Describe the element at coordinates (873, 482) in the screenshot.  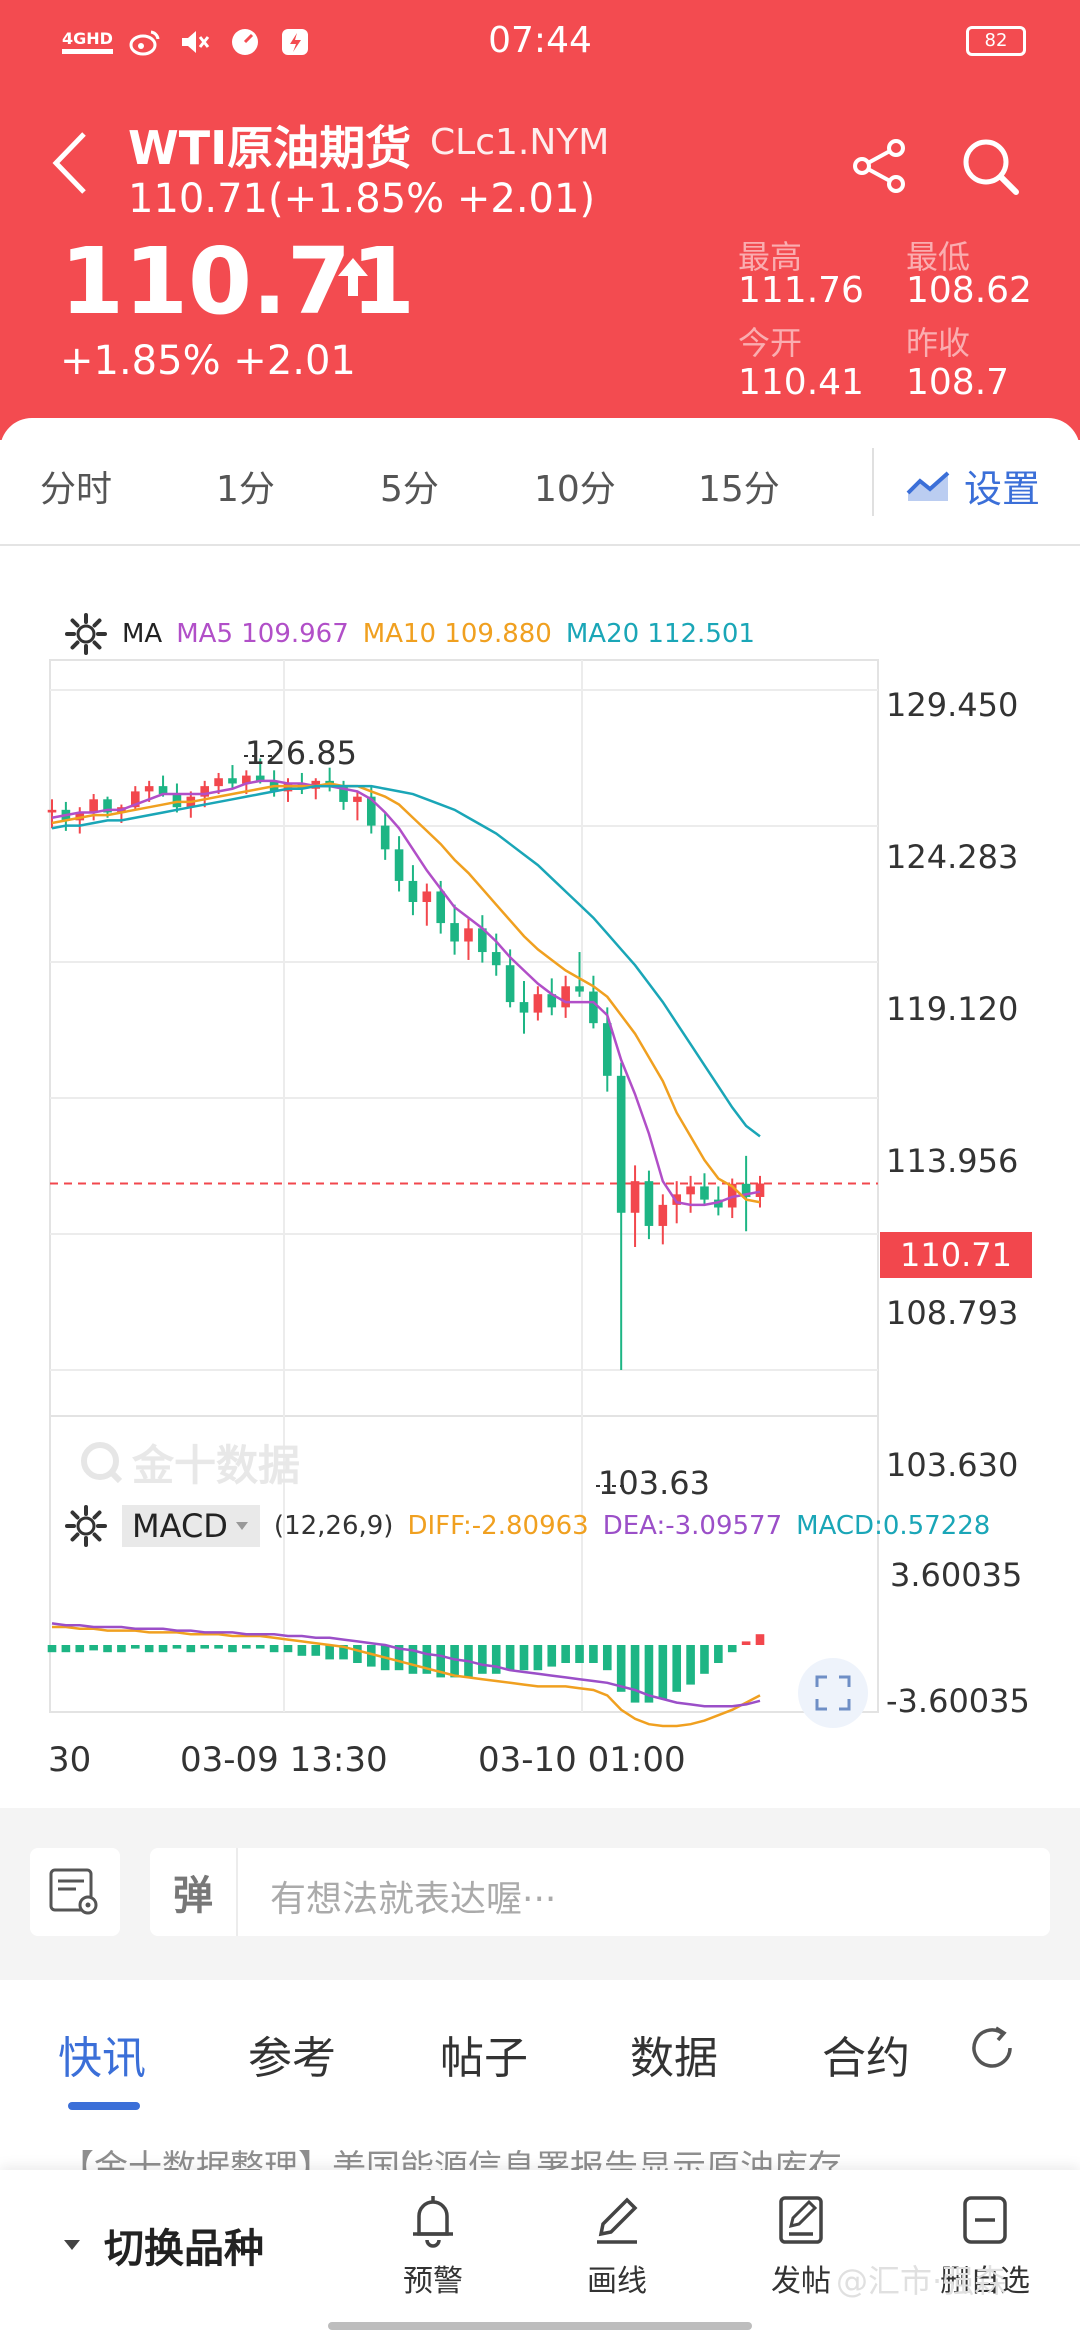
I see `tab-divider` at that location.